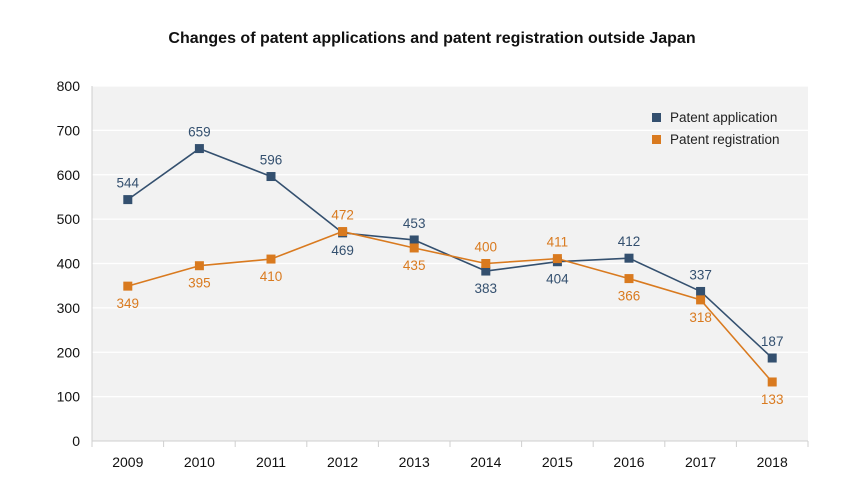 This screenshot has height=500, width=864. Describe the element at coordinates (69, 352) in the screenshot. I see `y-tick-label: 200` at that location.